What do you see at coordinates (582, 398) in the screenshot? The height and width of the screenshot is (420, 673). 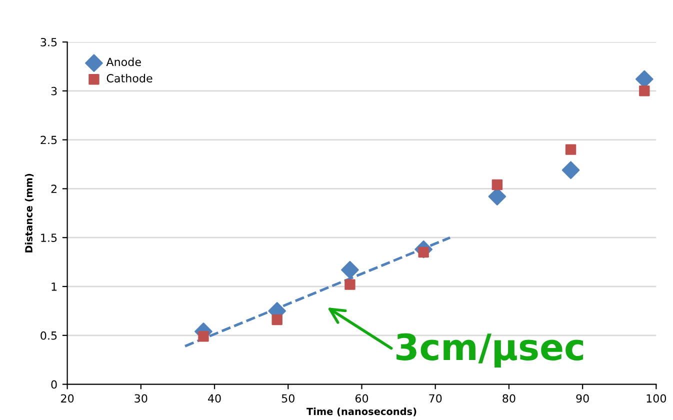 I see `x-tick-label: 90` at bounding box center [582, 398].